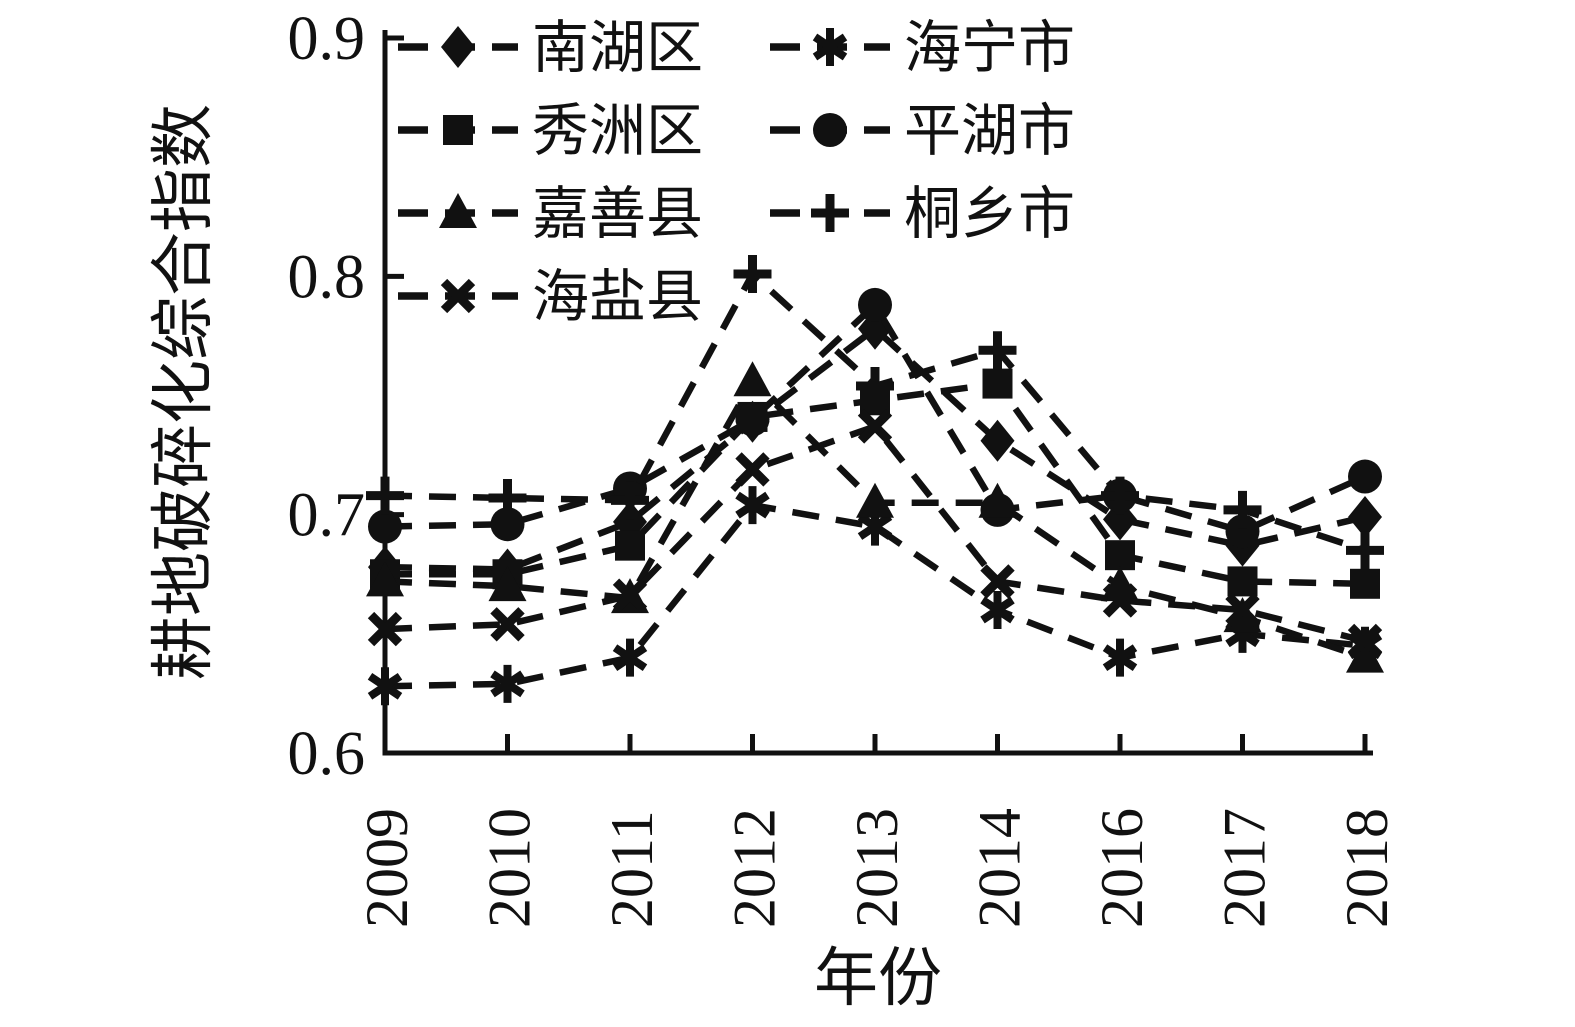 The image size is (1575, 1027). I want to click on x-tick-label: 2012, so click(755, 868).